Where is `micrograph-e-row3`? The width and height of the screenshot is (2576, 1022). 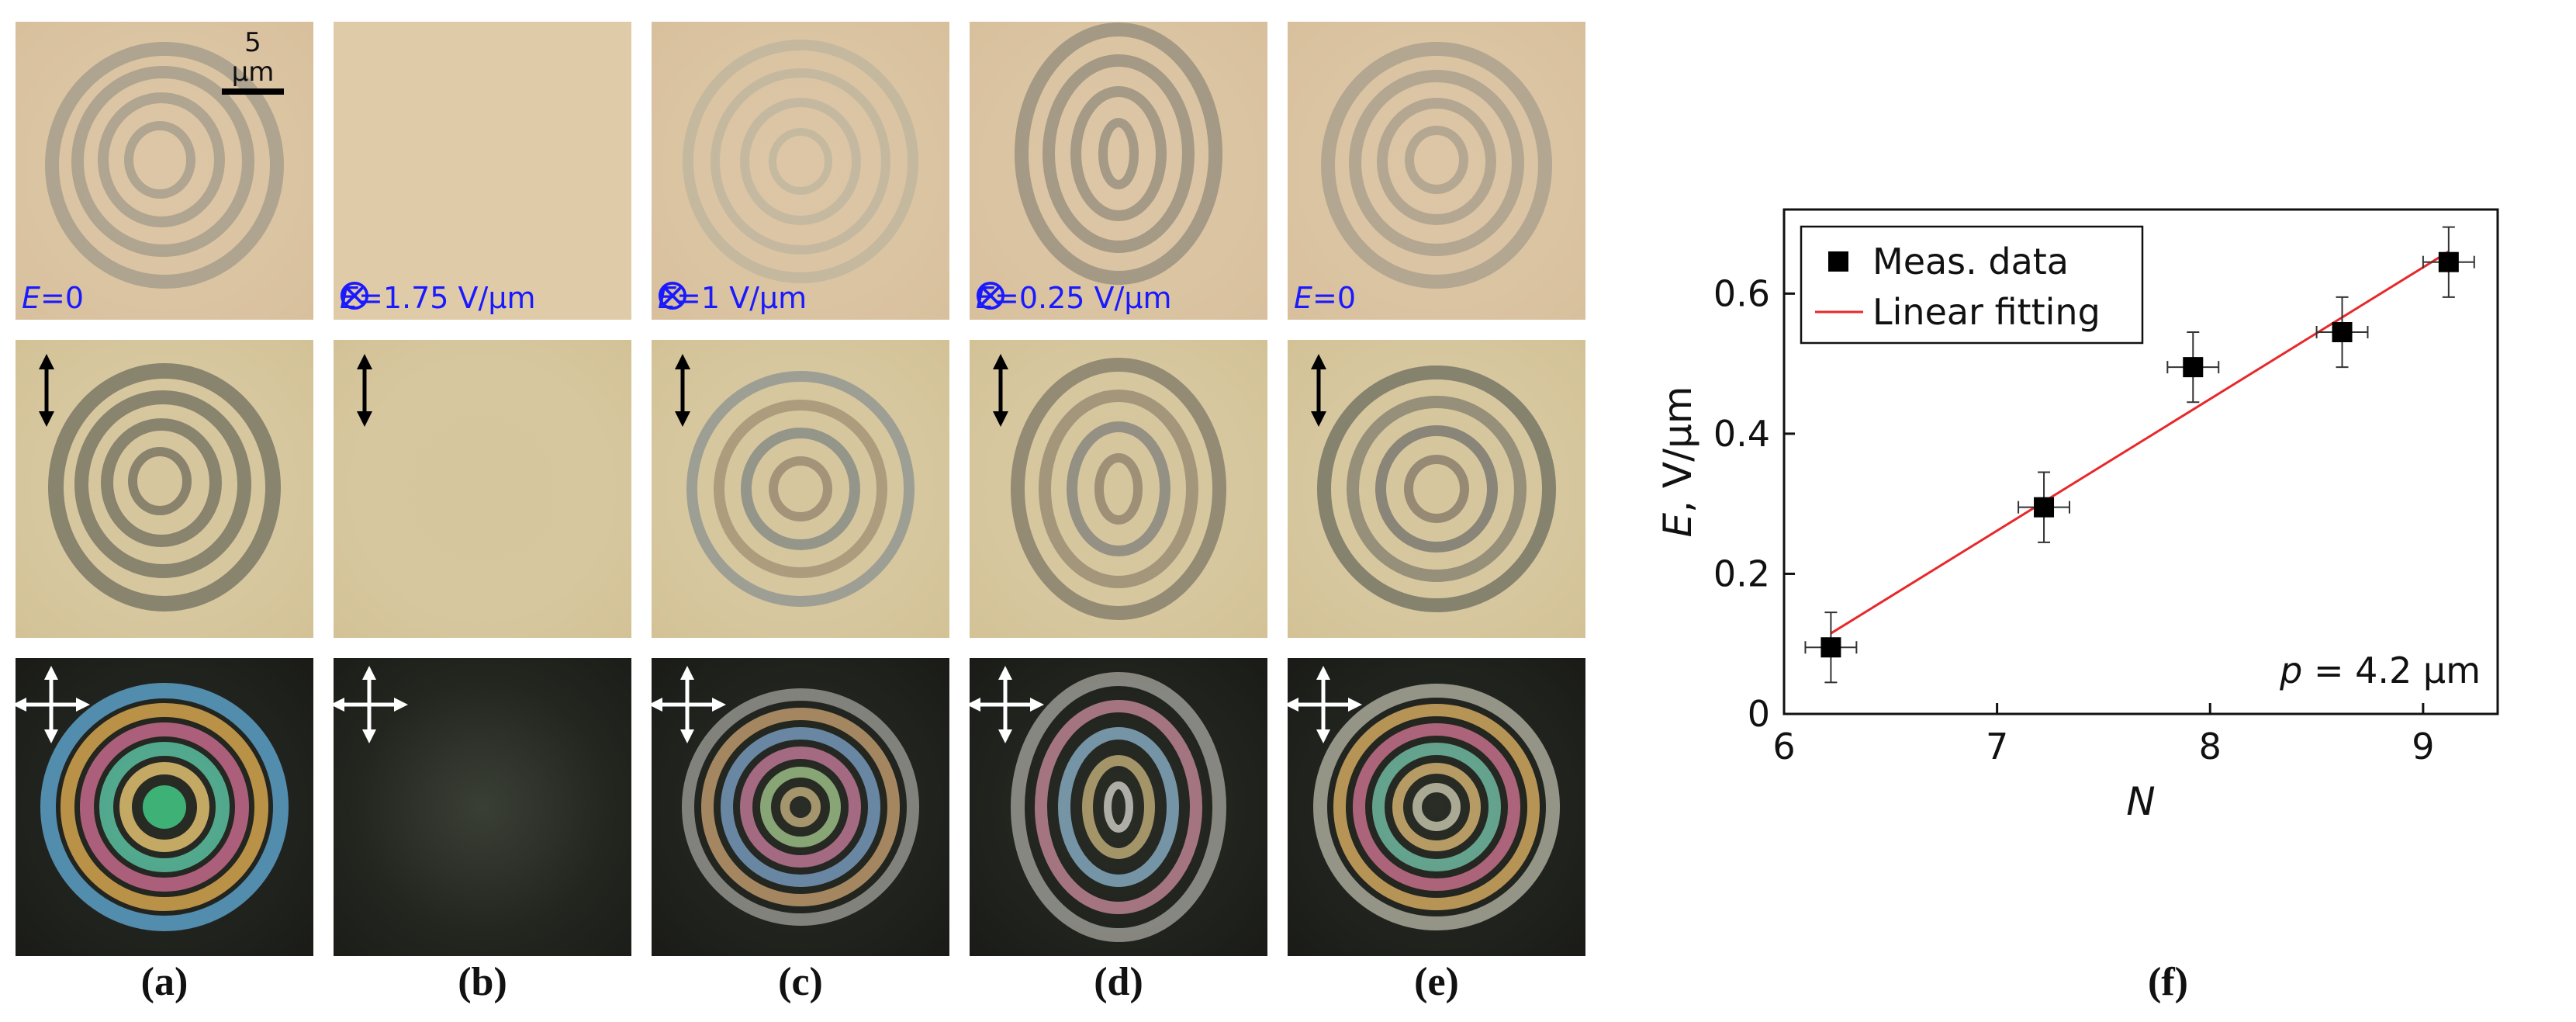 micrograph-e-row3 is located at coordinates (1436, 807).